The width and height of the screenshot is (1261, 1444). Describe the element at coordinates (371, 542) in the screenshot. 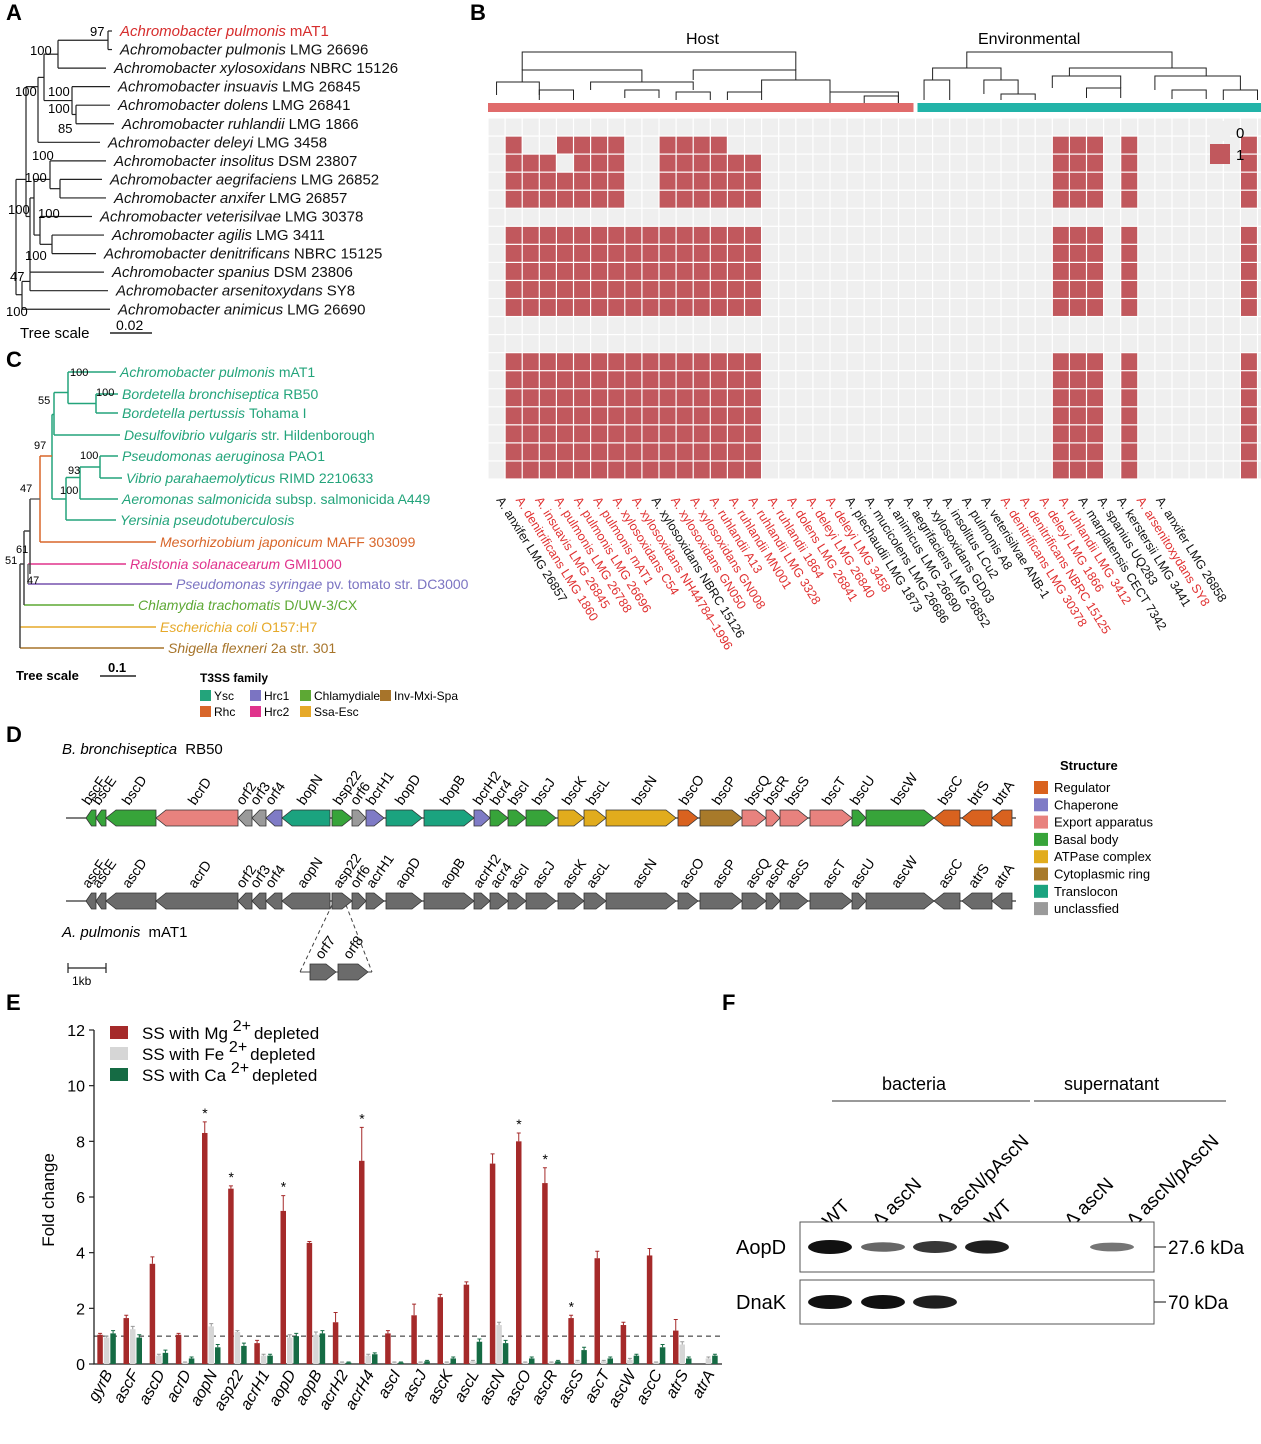

I see `taxon-strain: MAFF 303099` at that location.